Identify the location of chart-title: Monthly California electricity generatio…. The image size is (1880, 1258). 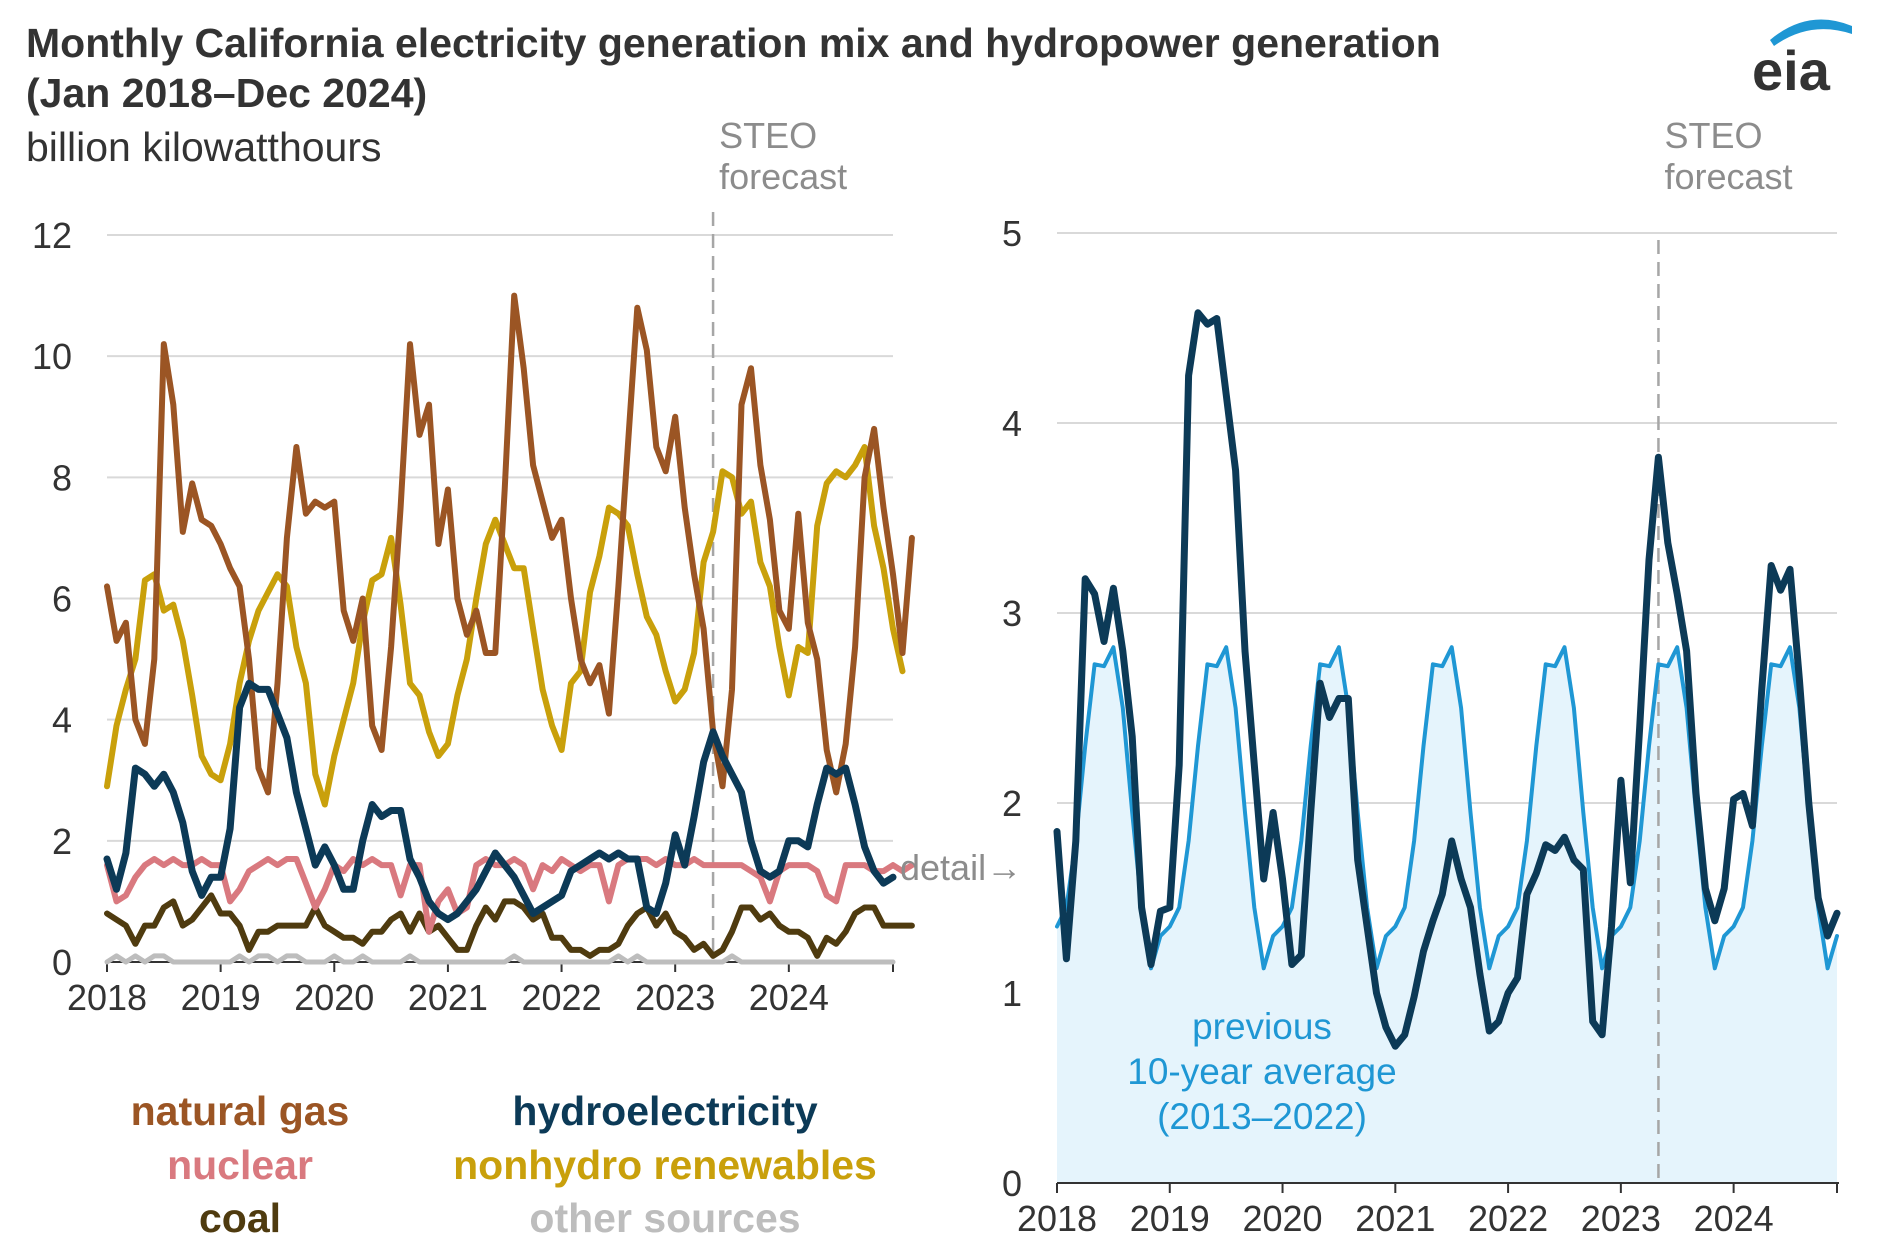
(733, 68).